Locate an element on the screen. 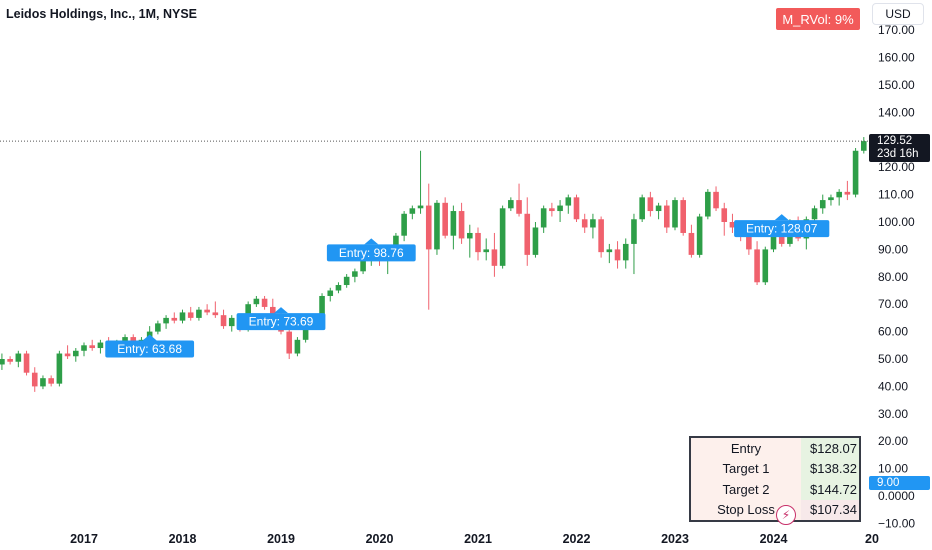 The height and width of the screenshot is (550, 932). table-row-target-1: Target 1 $138.32 is located at coordinates (775, 468).